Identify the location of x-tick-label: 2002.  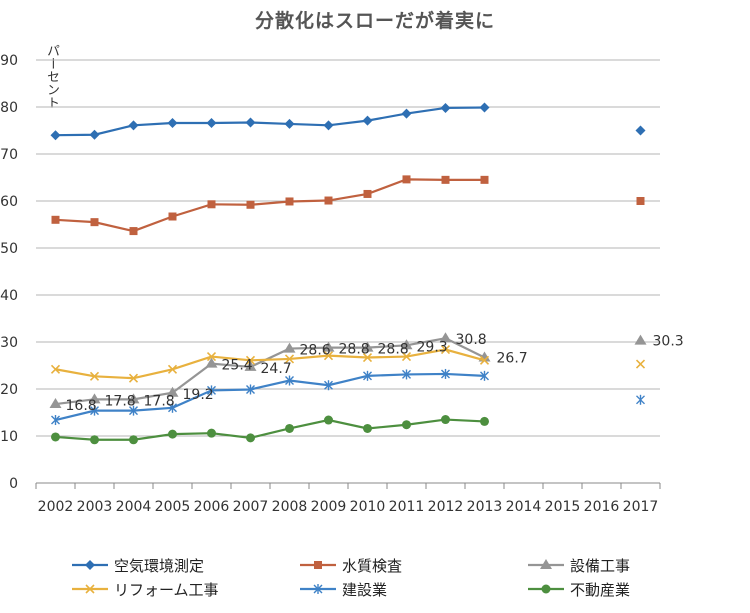
(56, 507).